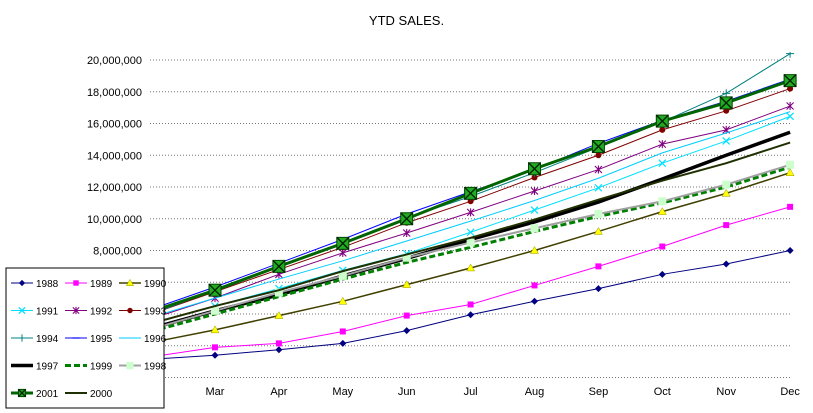  What do you see at coordinates (35, 367) in the screenshot?
I see `legend-item-1997: 1997` at bounding box center [35, 367].